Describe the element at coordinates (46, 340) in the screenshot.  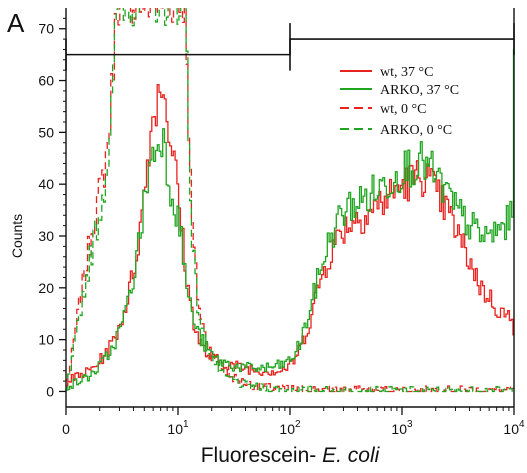
I see `y-tick-label-1: 10` at that location.